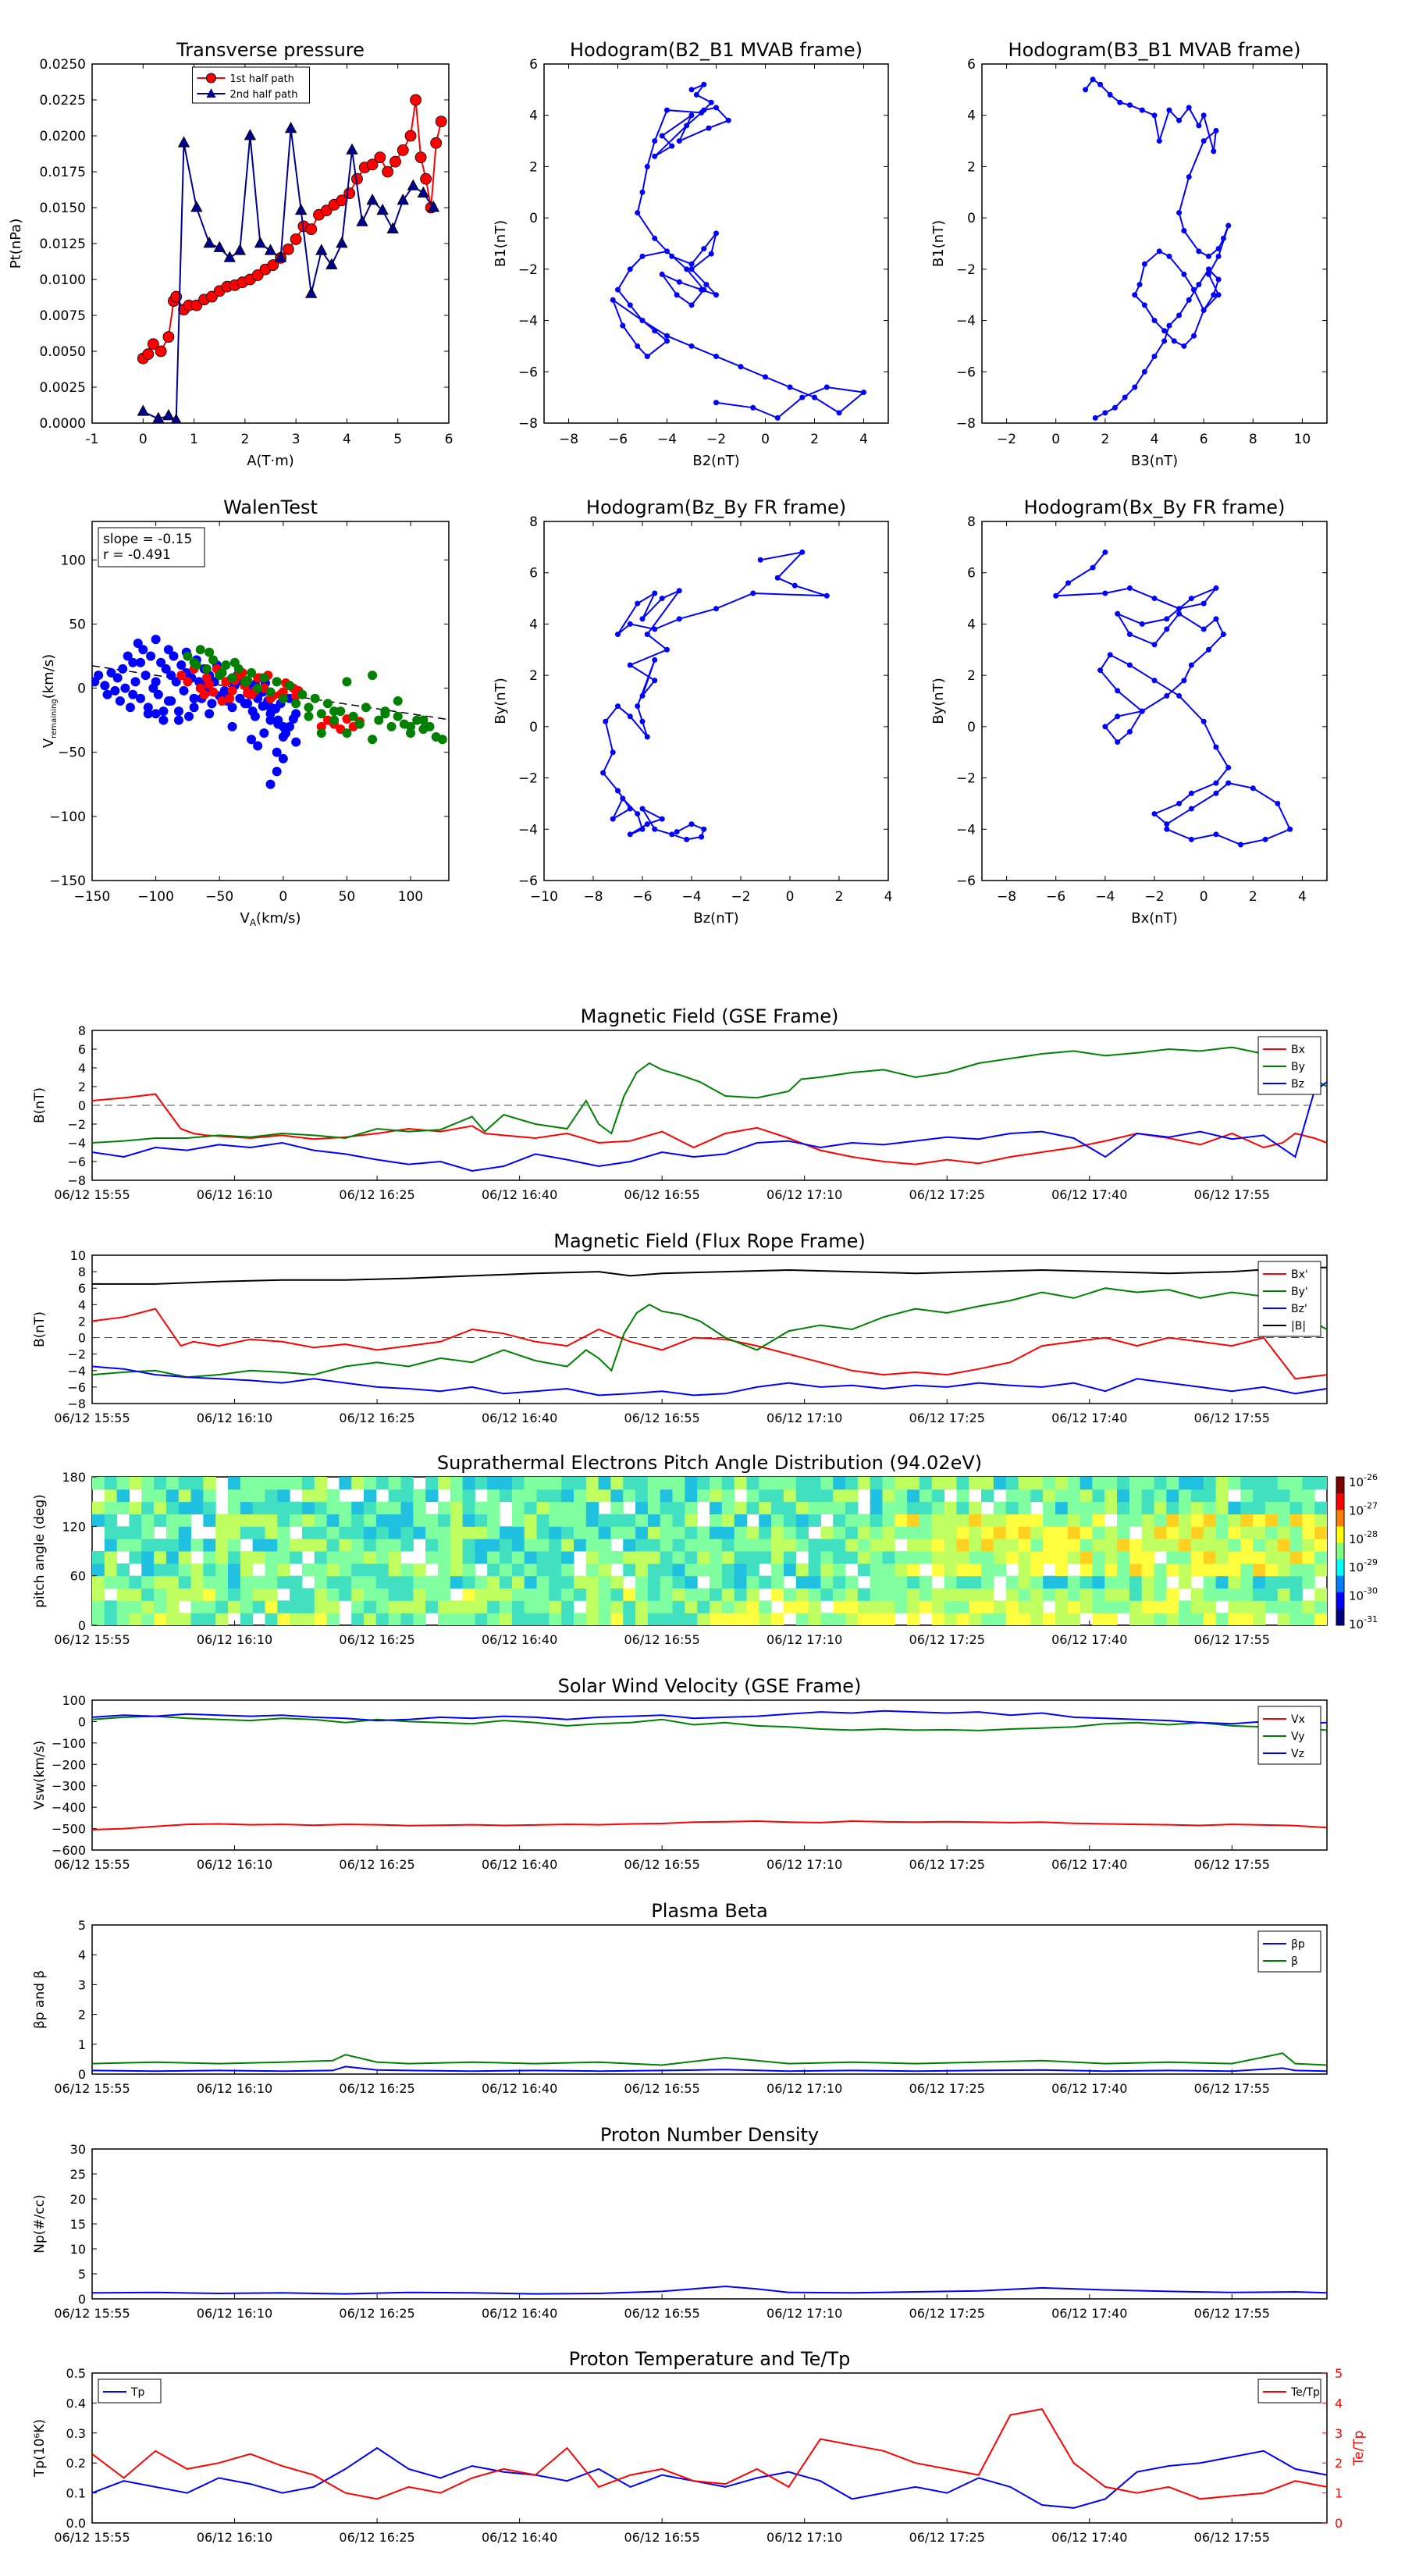  Describe the element at coordinates (76, 2433) in the screenshot. I see `y-tick-label: 0.3` at that location.